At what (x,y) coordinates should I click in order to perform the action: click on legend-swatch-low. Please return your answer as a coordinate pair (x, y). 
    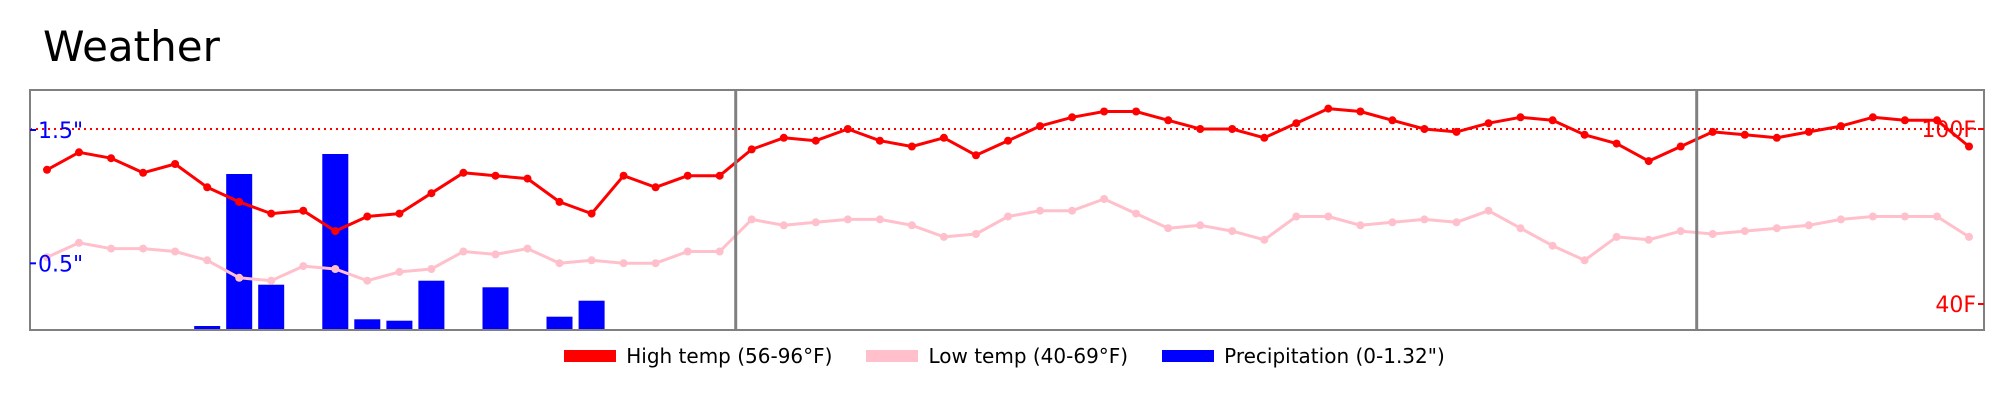
    Looking at the image, I should click on (892, 356).